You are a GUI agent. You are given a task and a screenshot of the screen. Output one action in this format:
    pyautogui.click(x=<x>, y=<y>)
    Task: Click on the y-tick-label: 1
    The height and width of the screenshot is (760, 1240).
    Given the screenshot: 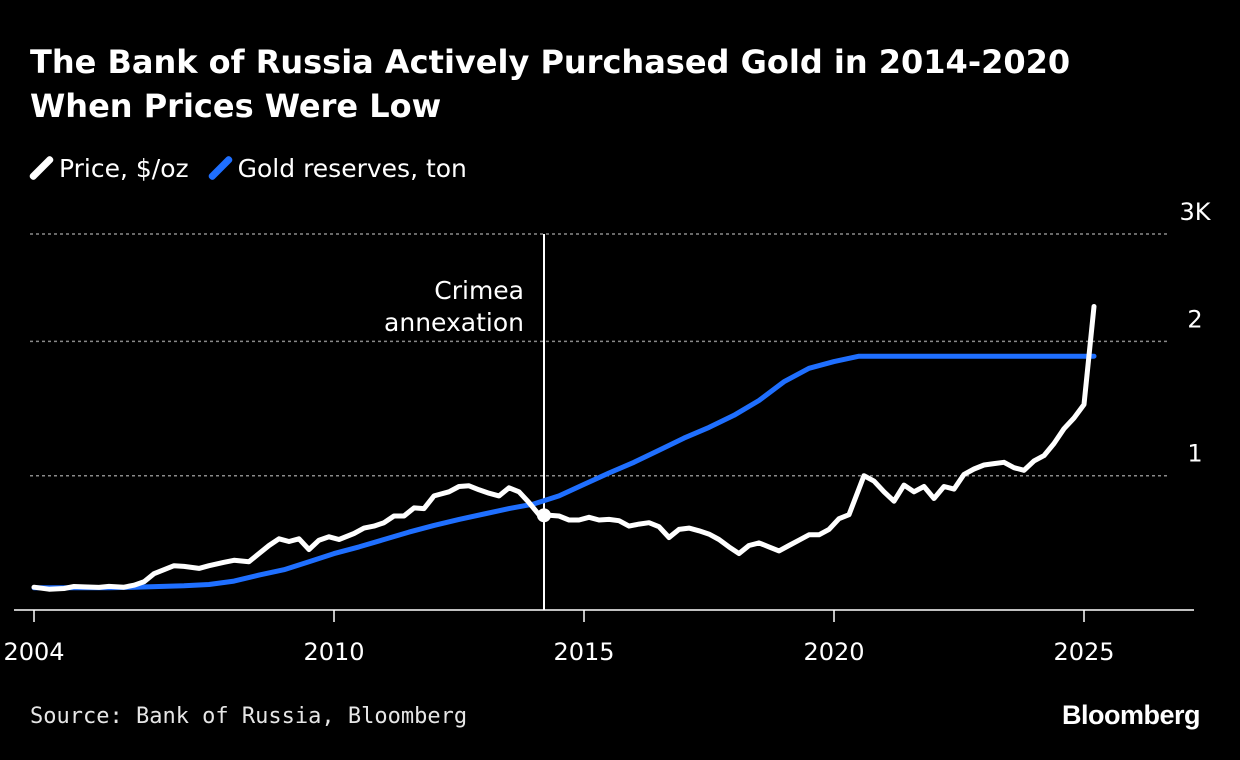 What is the action you would take?
    pyautogui.click(x=1194, y=454)
    